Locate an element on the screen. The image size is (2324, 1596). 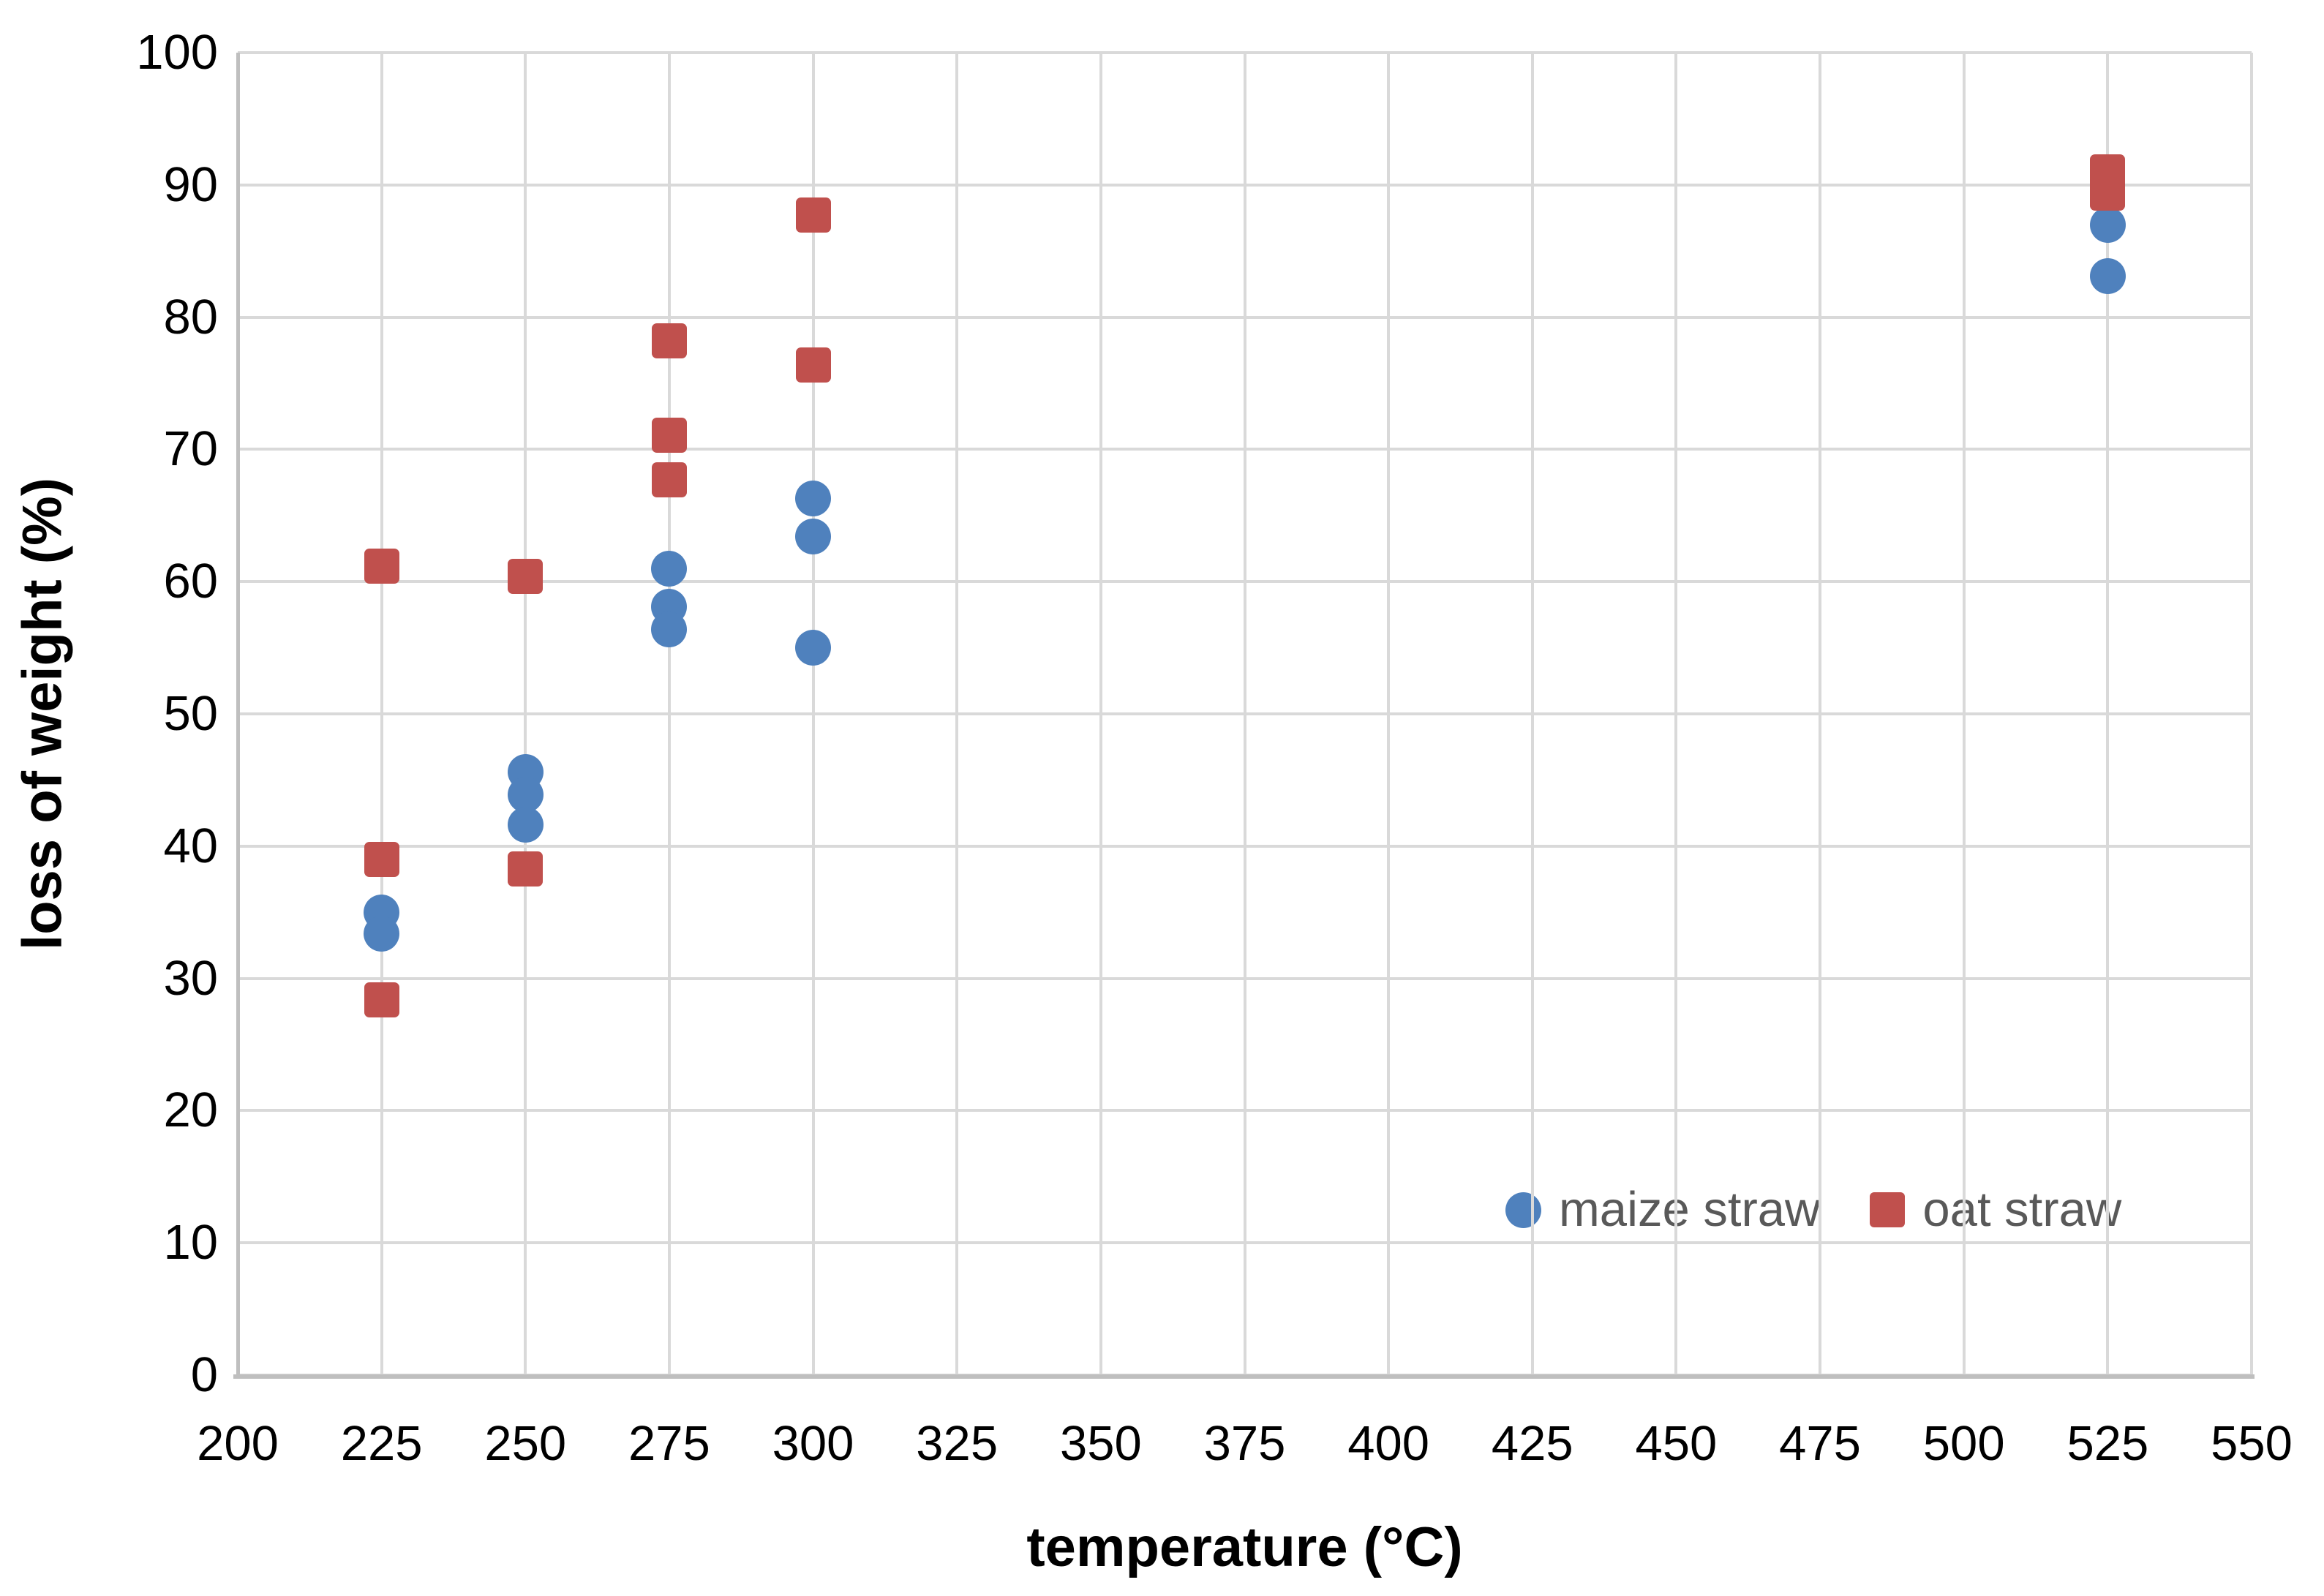
y-tick-label: 70 is located at coordinates (190, 449).